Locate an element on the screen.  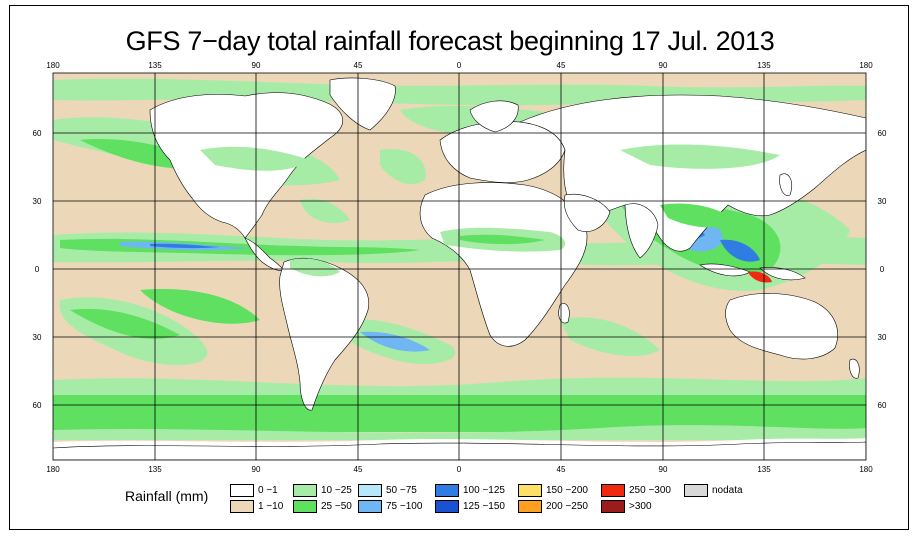
scandinavia is located at coordinates (494, 116).